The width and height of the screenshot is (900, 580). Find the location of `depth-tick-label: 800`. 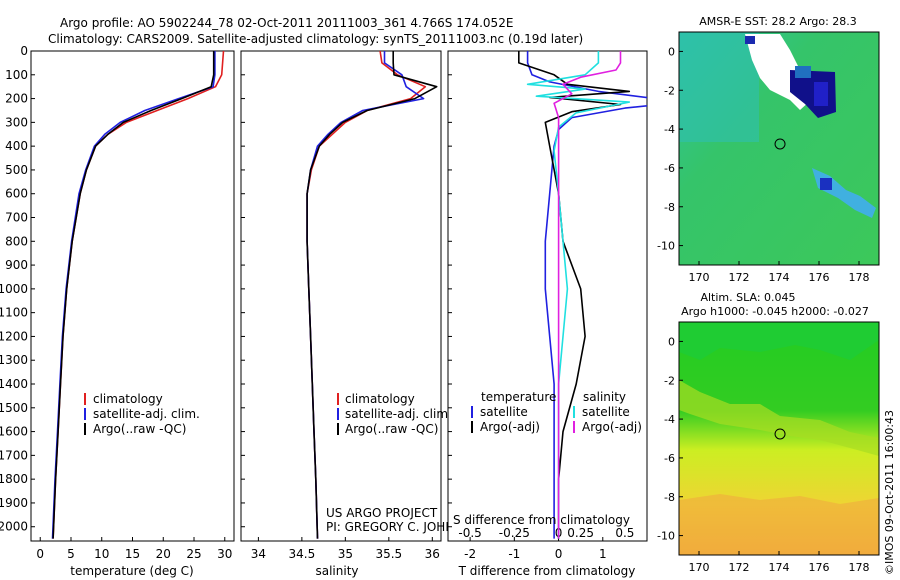

depth-tick-label: 800 is located at coordinates (16, 241).